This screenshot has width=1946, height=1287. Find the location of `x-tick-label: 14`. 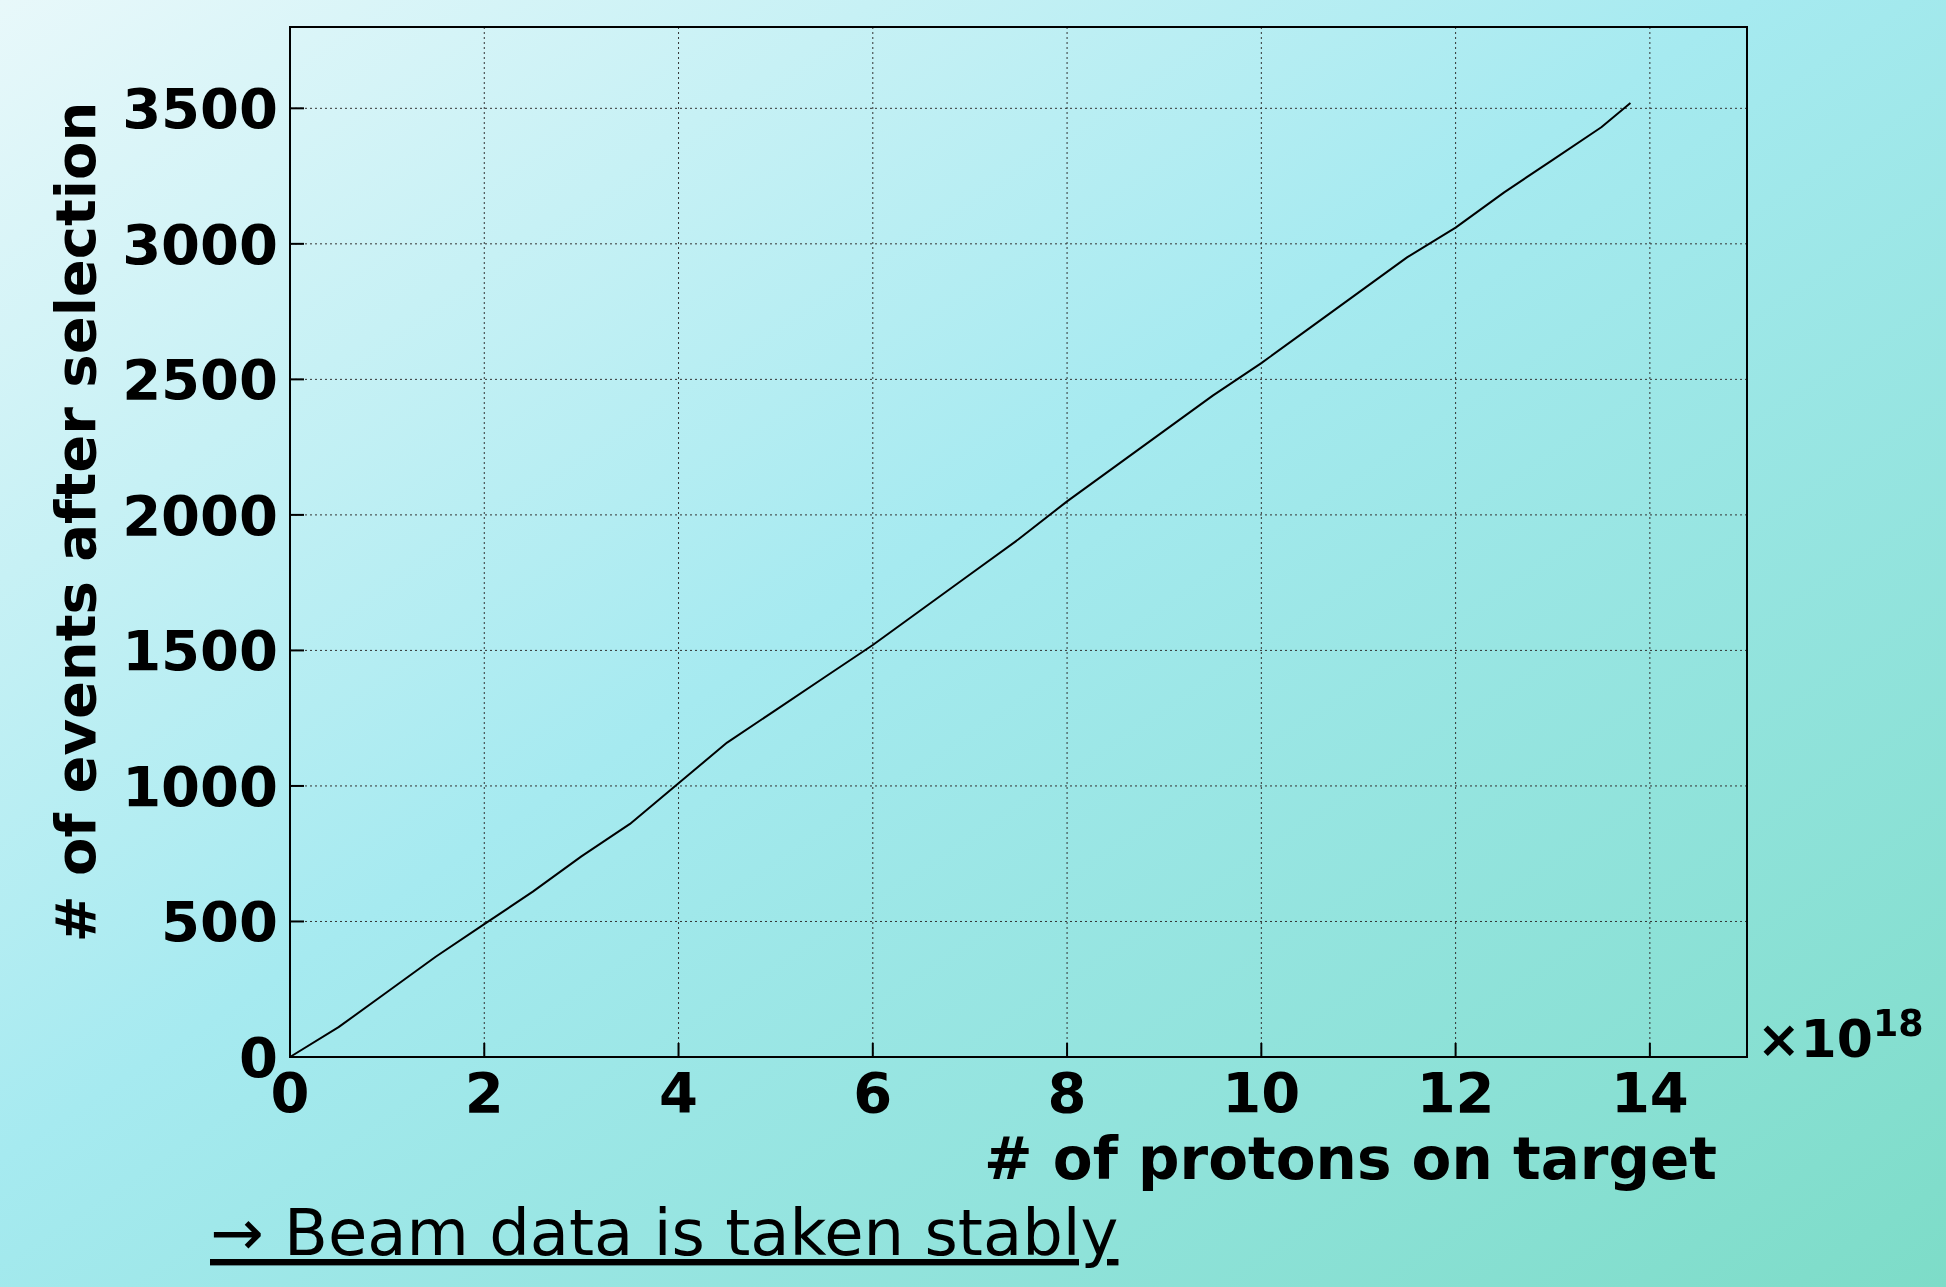

x-tick-label: 14 is located at coordinates (1649, 1092).